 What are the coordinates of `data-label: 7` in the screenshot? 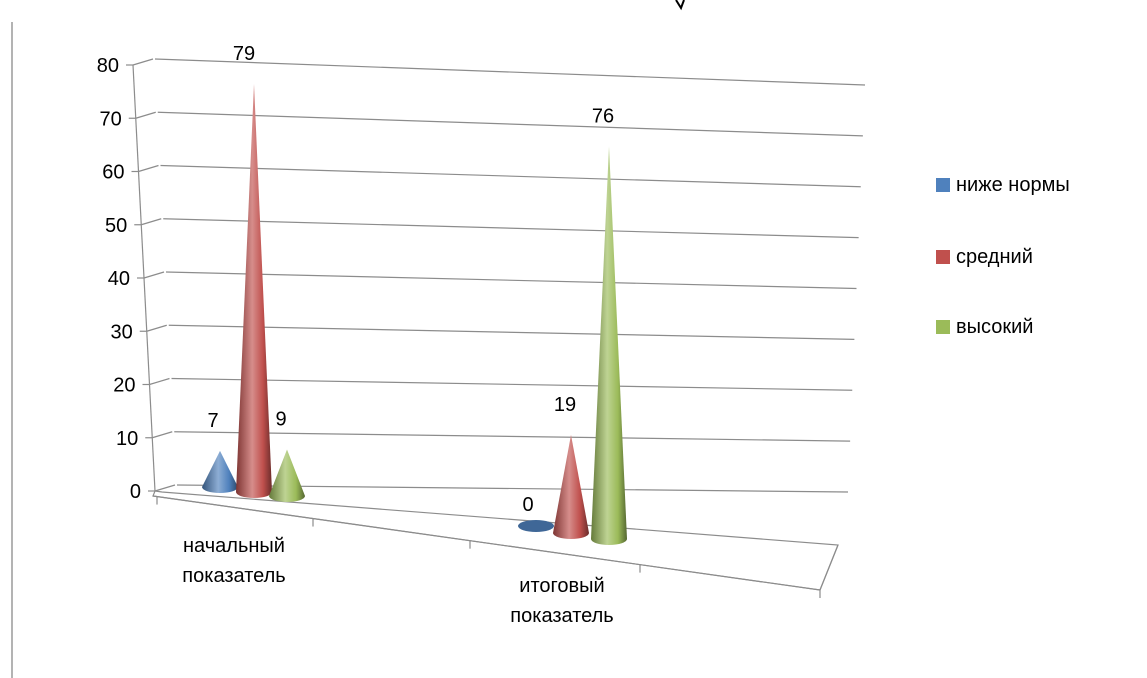 It's located at (212, 421).